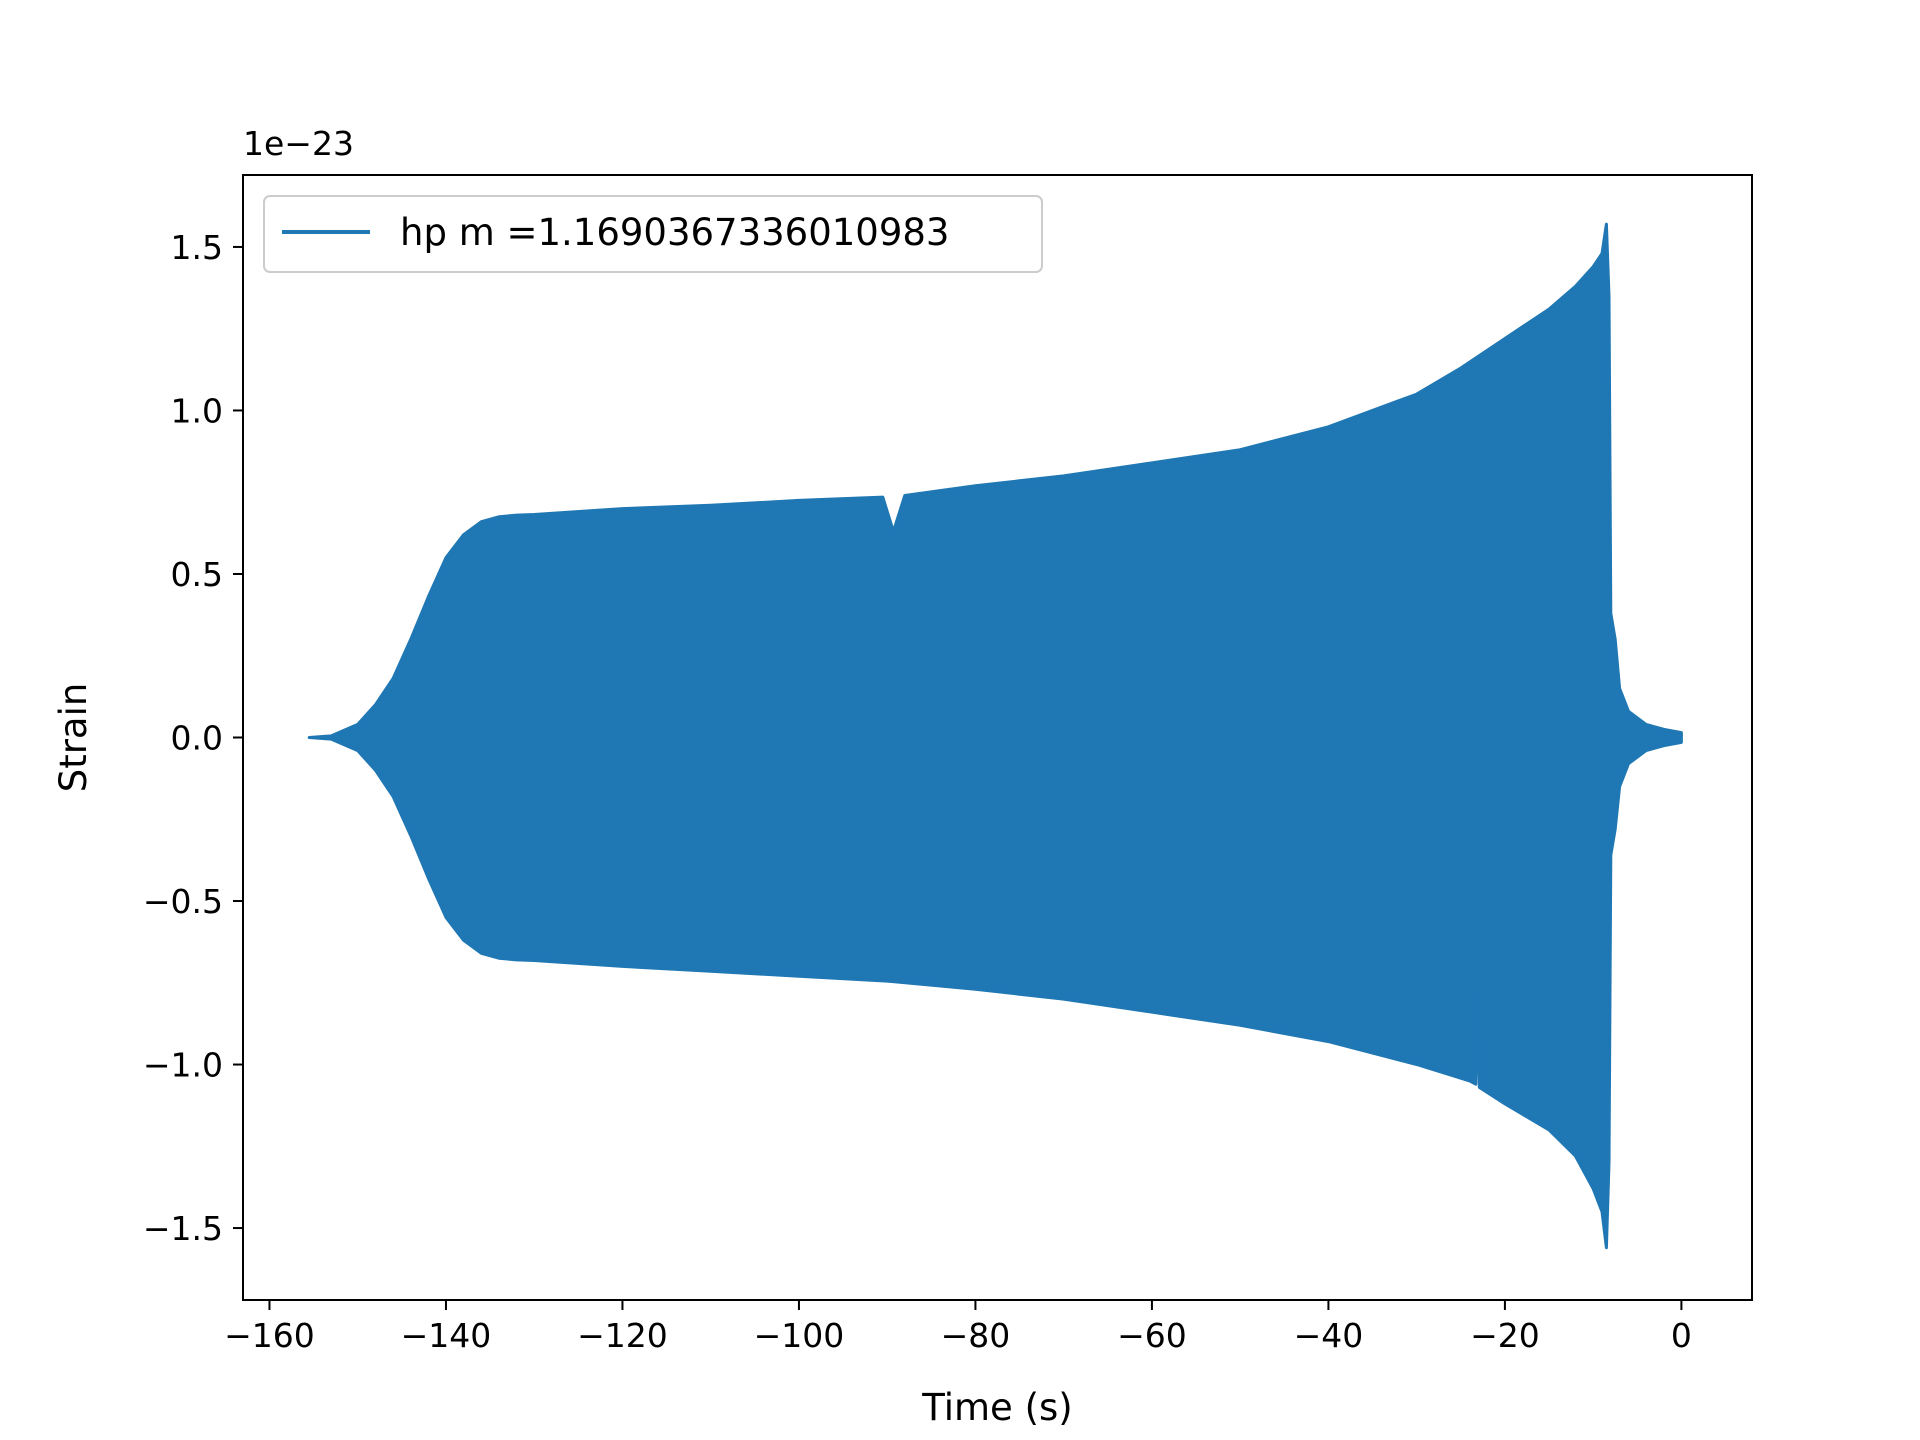  I want to click on legend-box, so click(653, 234).